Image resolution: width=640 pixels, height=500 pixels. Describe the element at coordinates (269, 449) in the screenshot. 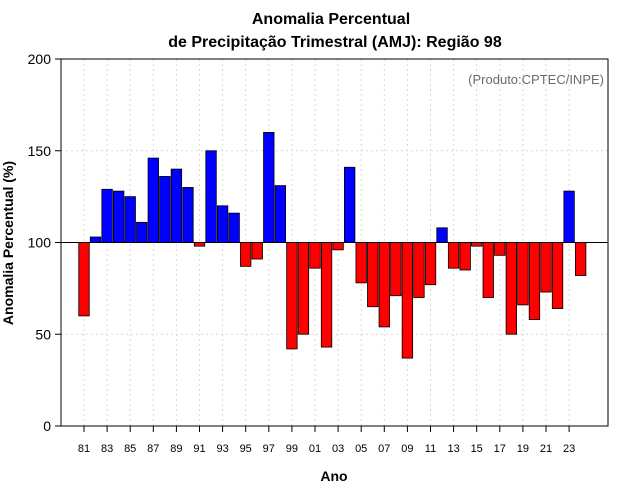

I see `x-tick-label: 97` at that location.